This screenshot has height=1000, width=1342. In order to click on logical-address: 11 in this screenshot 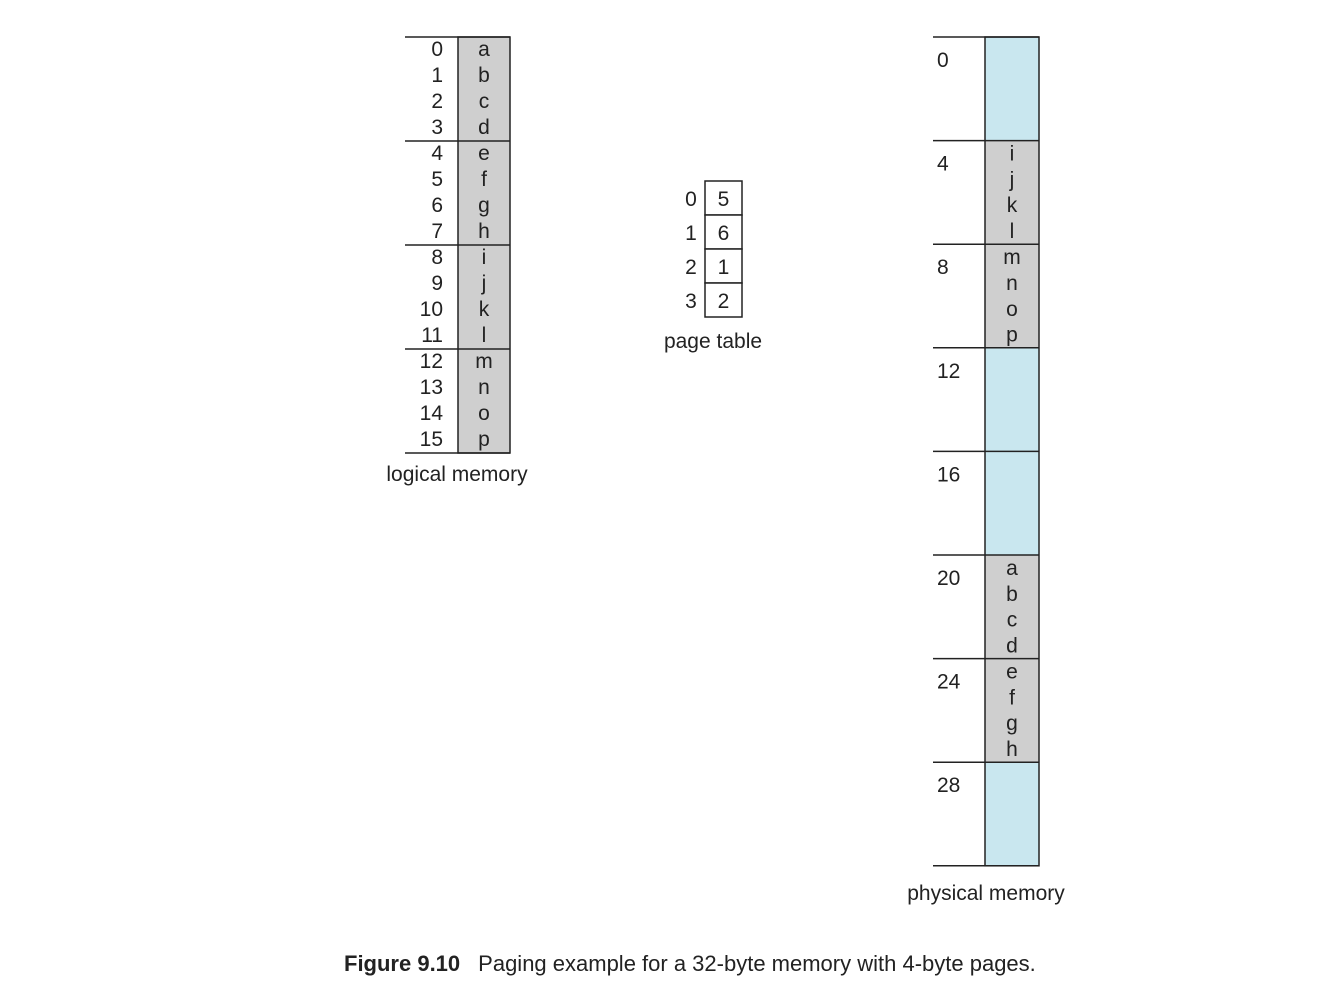, I will do `click(432, 335)`.